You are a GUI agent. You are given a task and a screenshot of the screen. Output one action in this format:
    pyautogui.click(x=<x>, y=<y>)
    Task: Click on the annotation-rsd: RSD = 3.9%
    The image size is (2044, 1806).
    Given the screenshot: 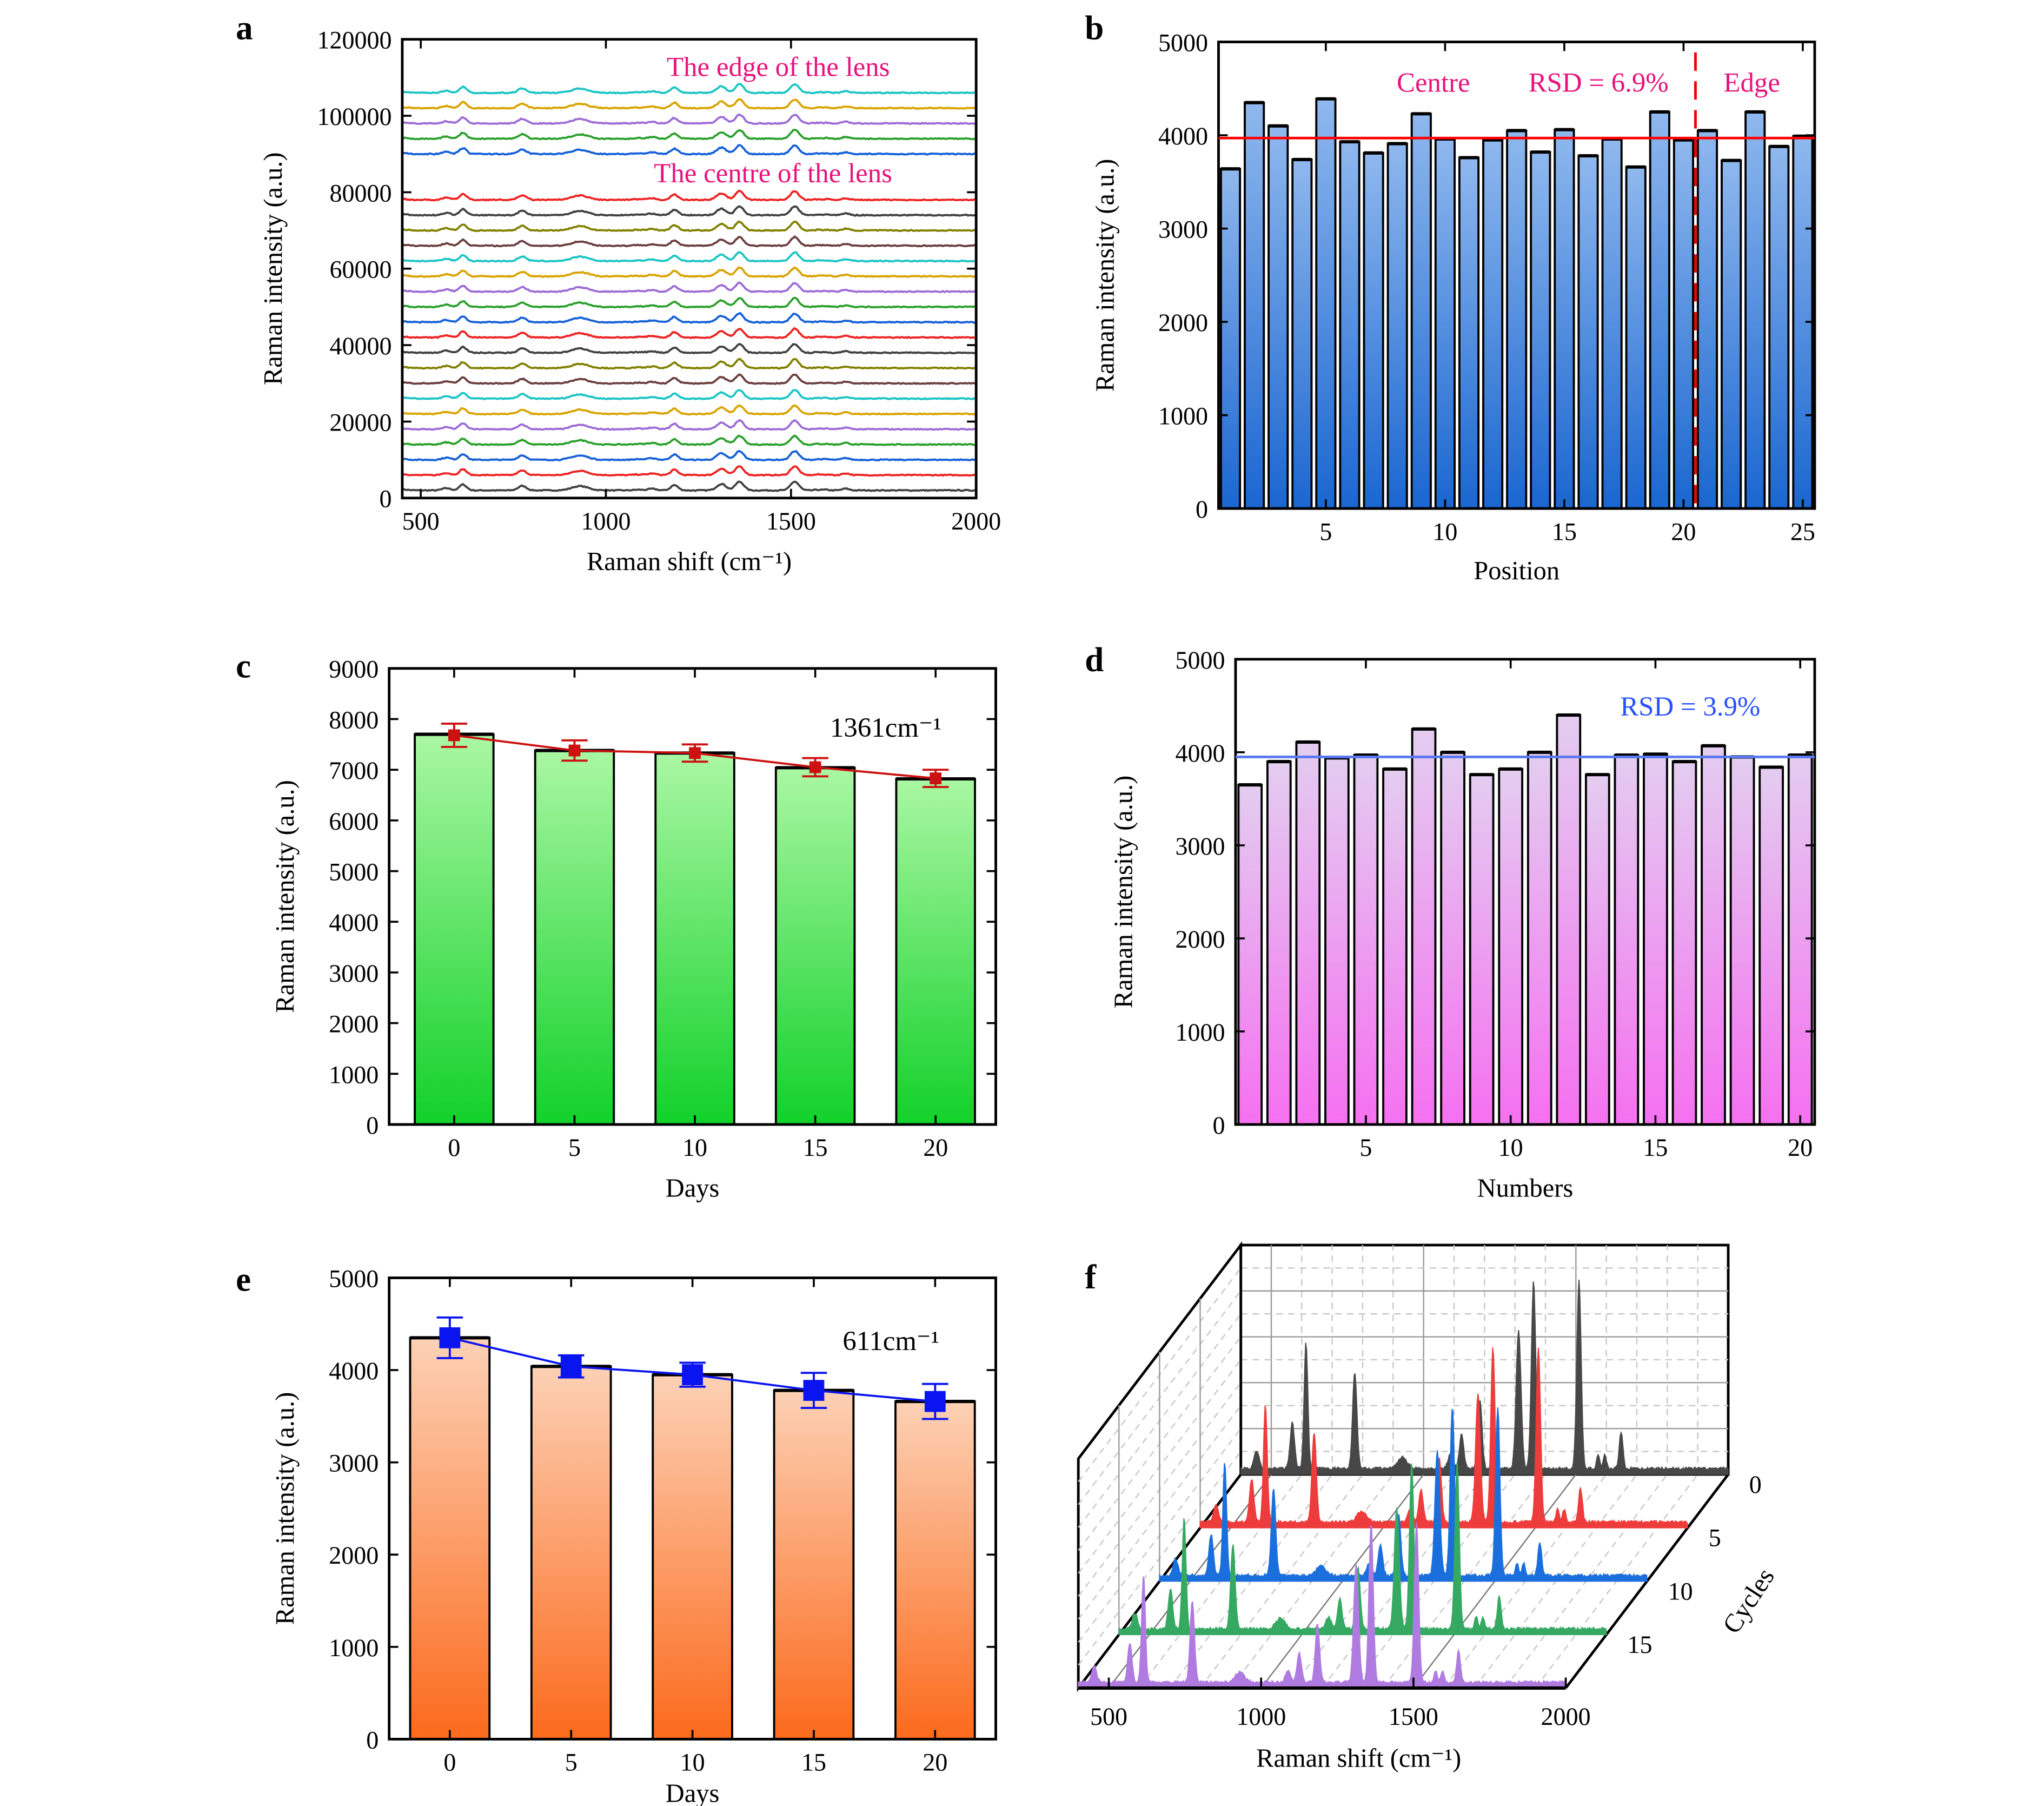 What is the action you would take?
    pyautogui.click(x=1690, y=707)
    